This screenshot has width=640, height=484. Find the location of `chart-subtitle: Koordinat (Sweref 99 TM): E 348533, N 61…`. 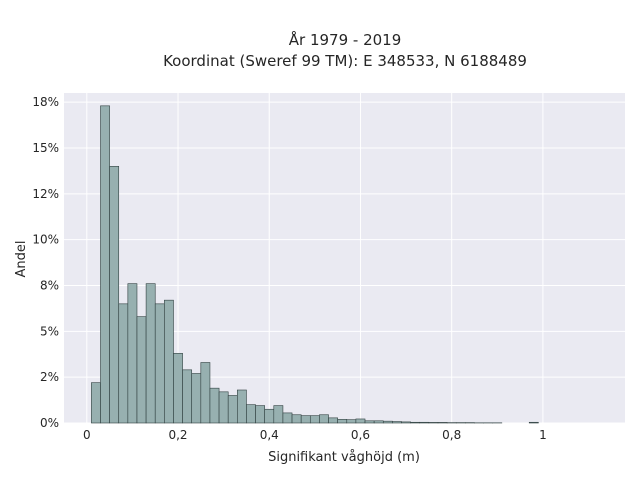

chart-subtitle: Koordinat (Sweref 99 TM): E 348533, N 61… is located at coordinates (345, 61).